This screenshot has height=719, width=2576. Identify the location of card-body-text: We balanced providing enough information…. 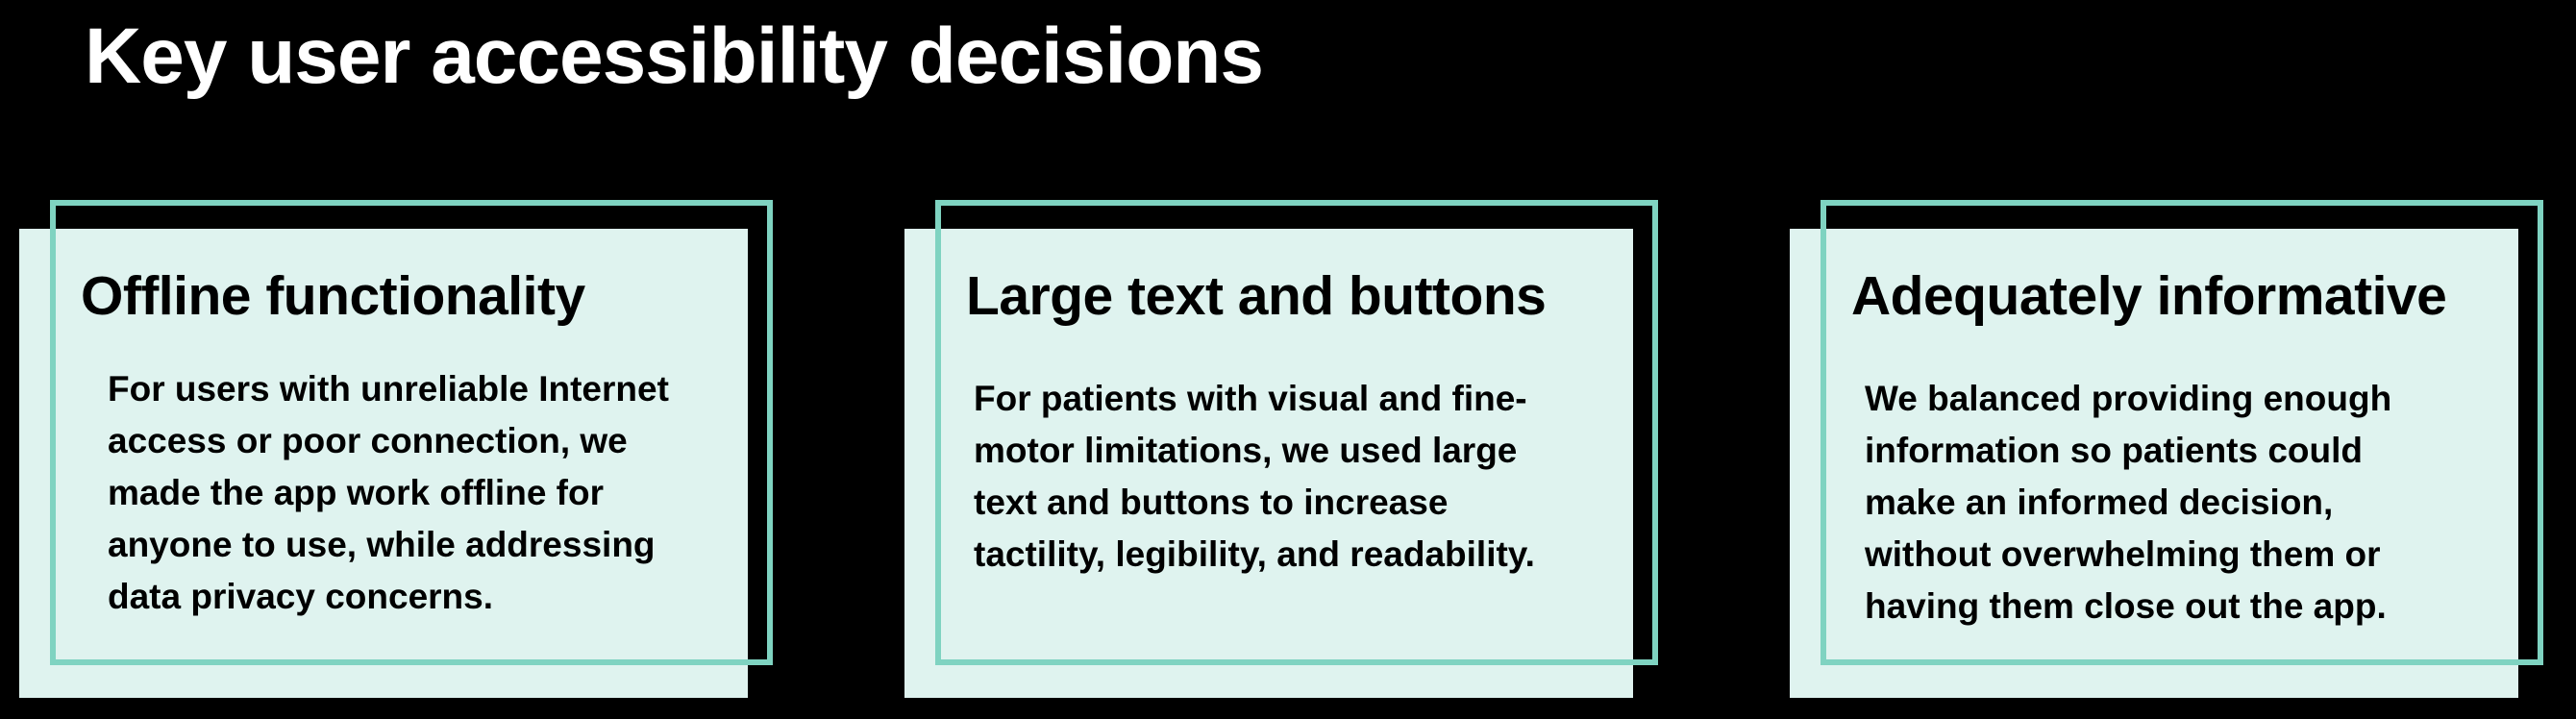
(2128, 502).